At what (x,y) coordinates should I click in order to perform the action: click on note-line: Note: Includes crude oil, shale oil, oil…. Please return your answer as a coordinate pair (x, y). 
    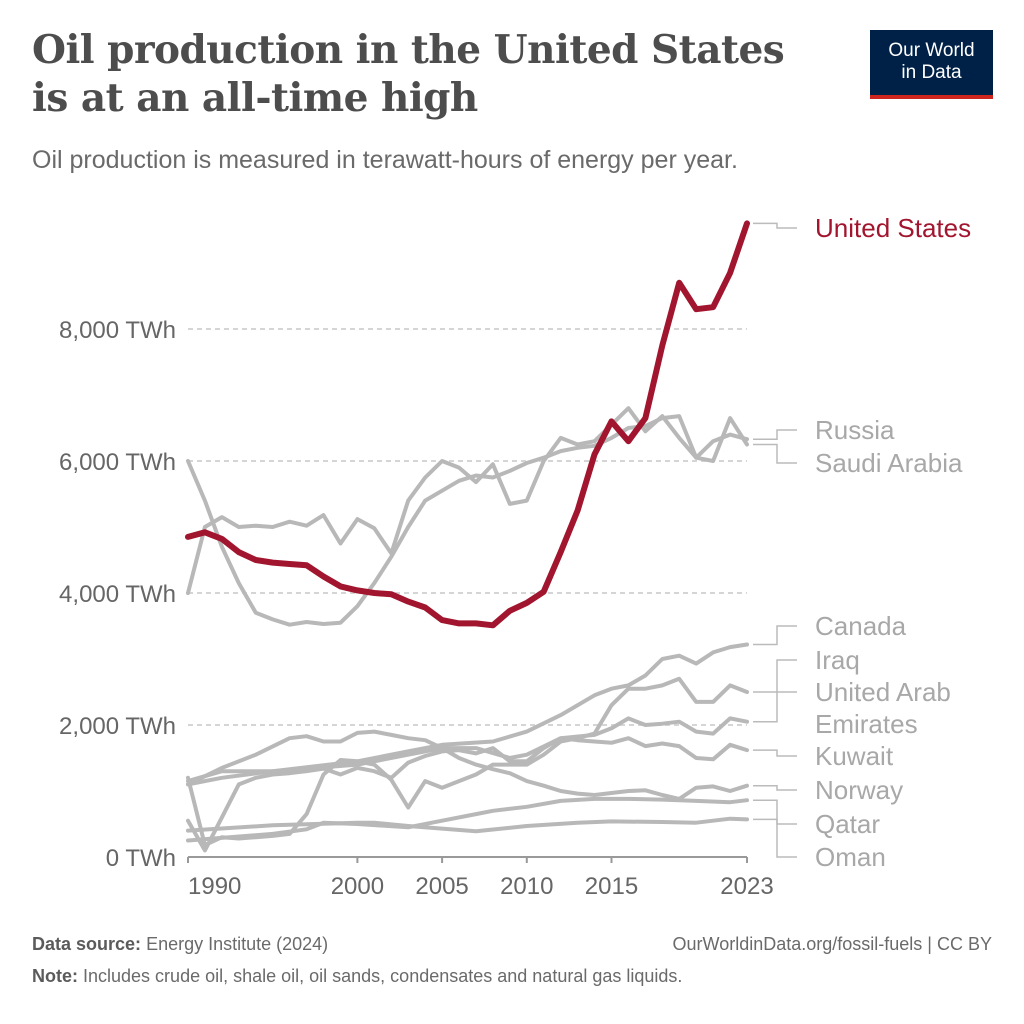
    Looking at the image, I should click on (357, 976).